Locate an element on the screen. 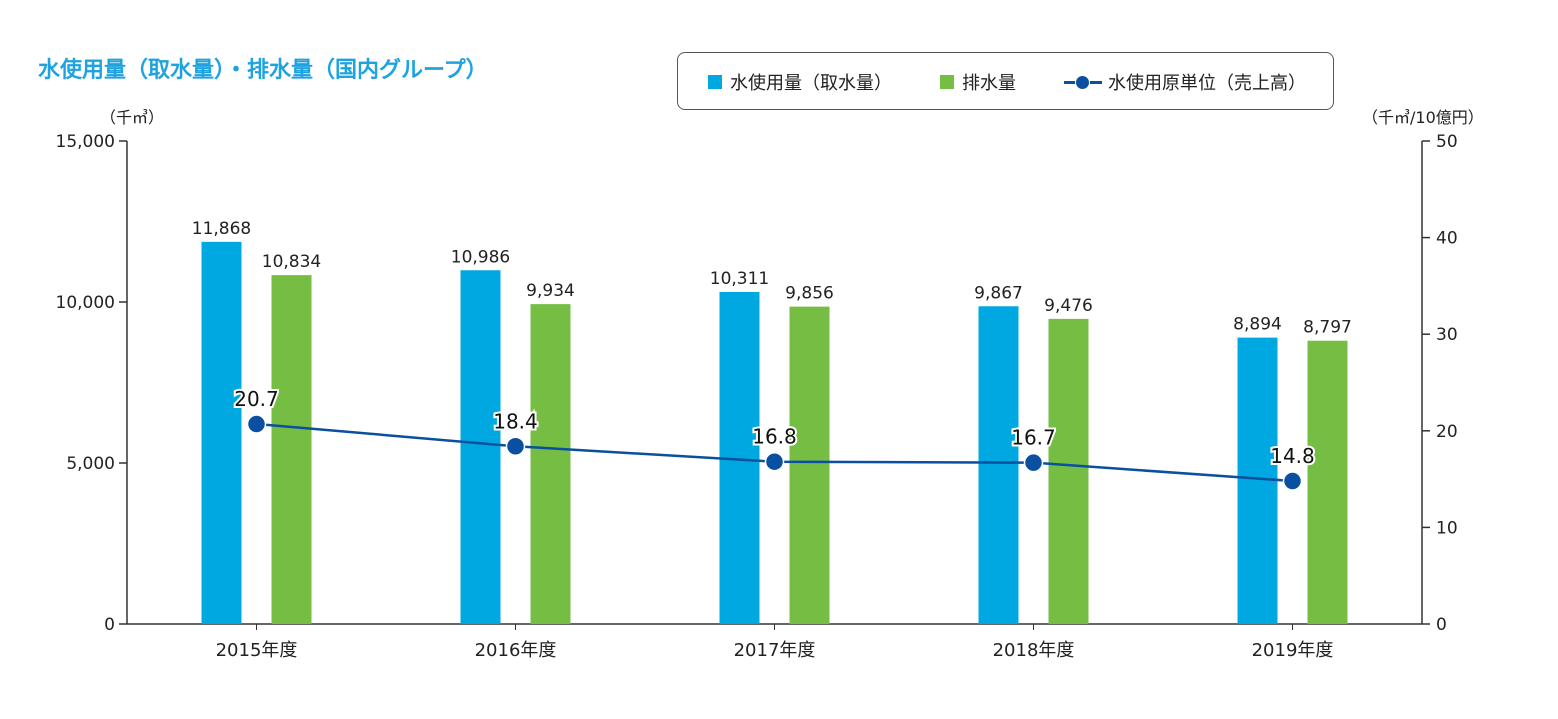 The width and height of the screenshot is (1558, 719). data-label-discharge: 9,476 is located at coordinates (1068, 306).